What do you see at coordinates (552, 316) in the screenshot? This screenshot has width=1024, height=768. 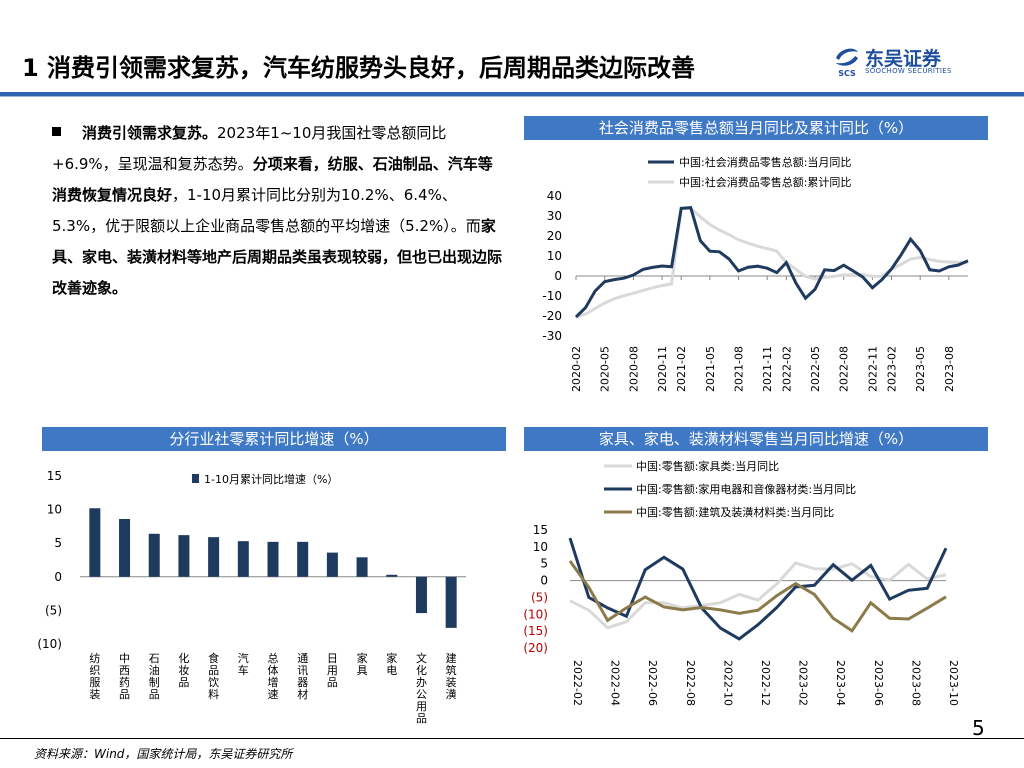 I see `y-tick-label: -20` at bounding box center [552, 316].